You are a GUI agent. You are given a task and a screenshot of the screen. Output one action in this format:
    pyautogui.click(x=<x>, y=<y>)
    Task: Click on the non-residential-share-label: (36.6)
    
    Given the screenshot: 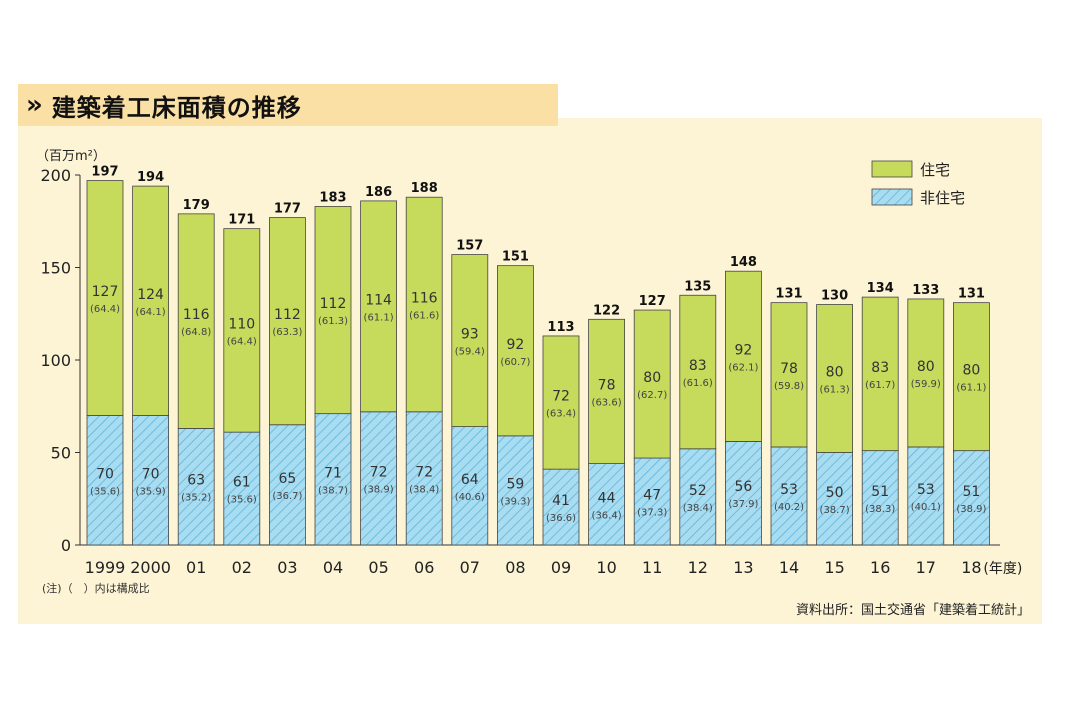 What is the action you would take?
    pyautogui.click(x=561, y=518)
    